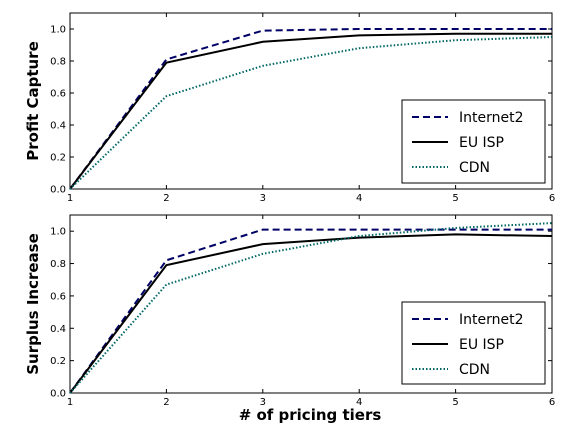 This screenshot has height=436, width=581. I want to click on surplus-increase-y-axis-label: Surplus Increase, so click(33, 304).